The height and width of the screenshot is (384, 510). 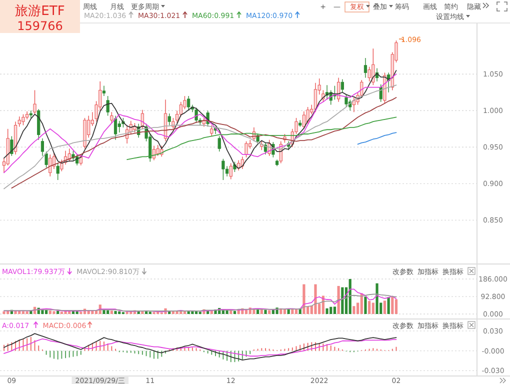 What do you see at coordinates (40, 26) in the screenshot?
I see `chart-subtitle: 159766` at bounding box center [40, 26].